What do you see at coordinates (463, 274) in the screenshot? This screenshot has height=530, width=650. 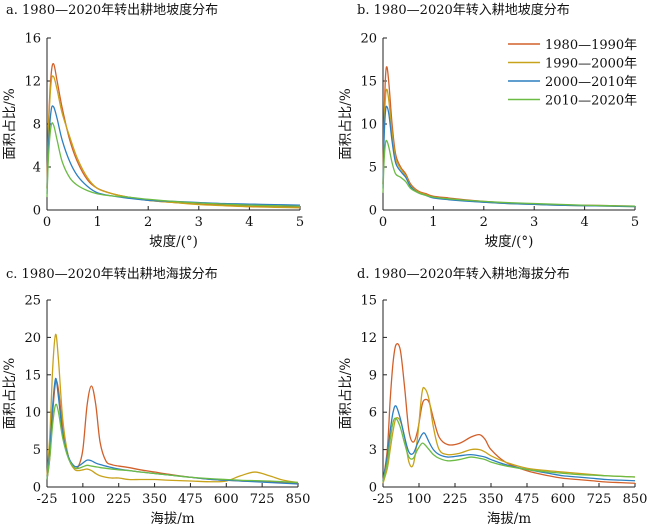 I see `chart-title: d. 1980—2020年转入耕地海拔分布` at bounding box center [463, 274].